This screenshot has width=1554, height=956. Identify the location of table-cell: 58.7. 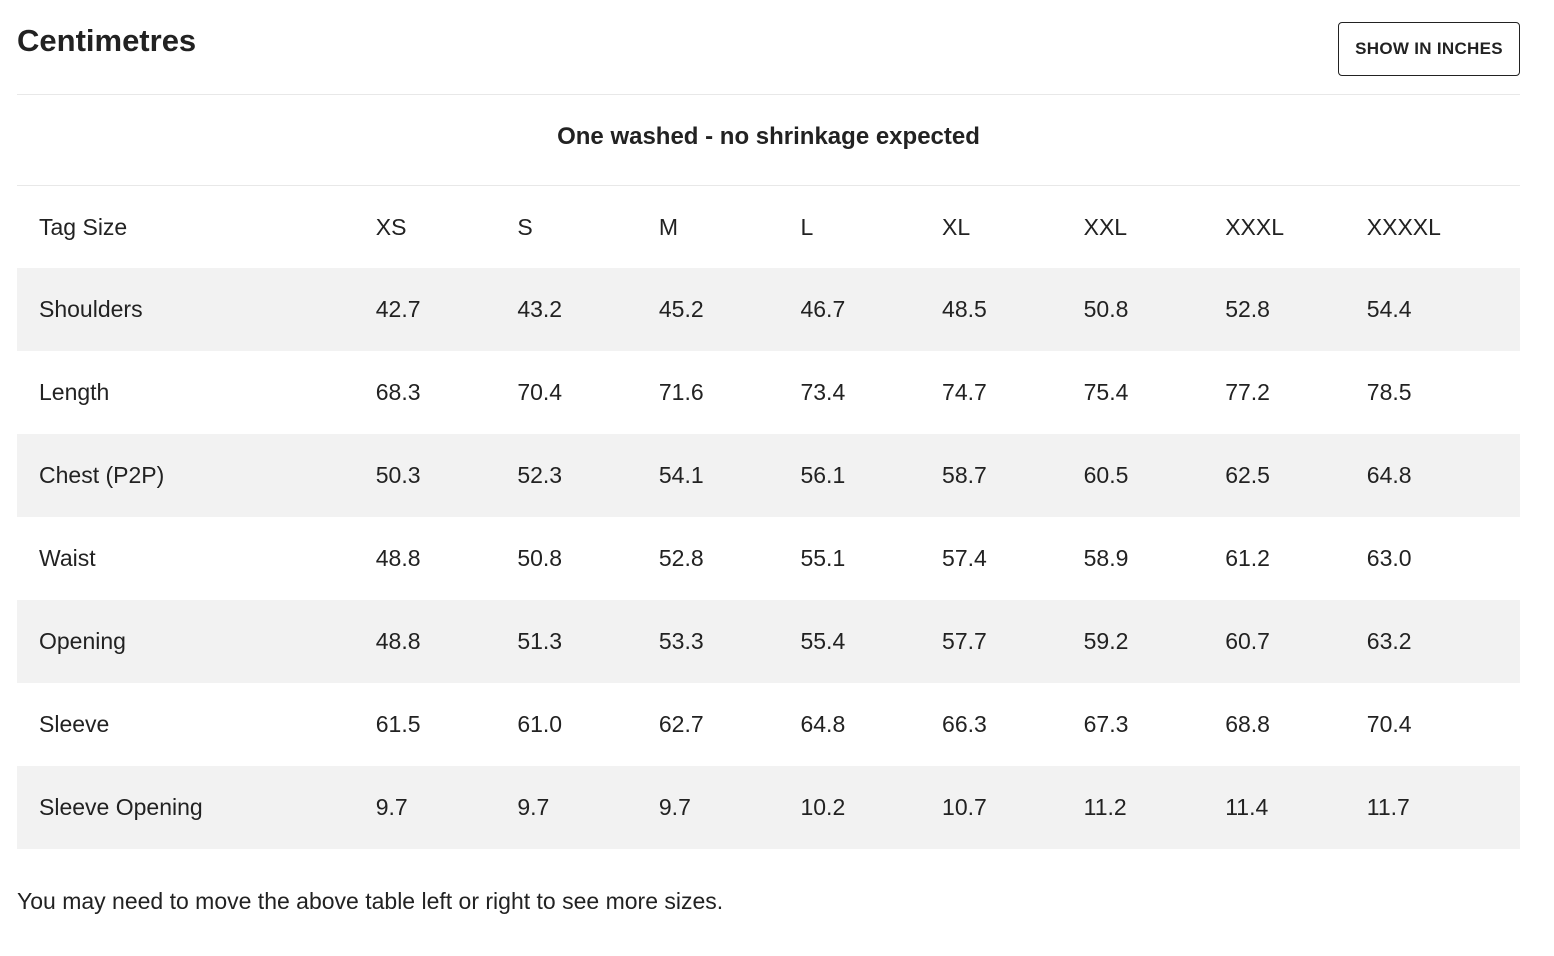
(964, 475).